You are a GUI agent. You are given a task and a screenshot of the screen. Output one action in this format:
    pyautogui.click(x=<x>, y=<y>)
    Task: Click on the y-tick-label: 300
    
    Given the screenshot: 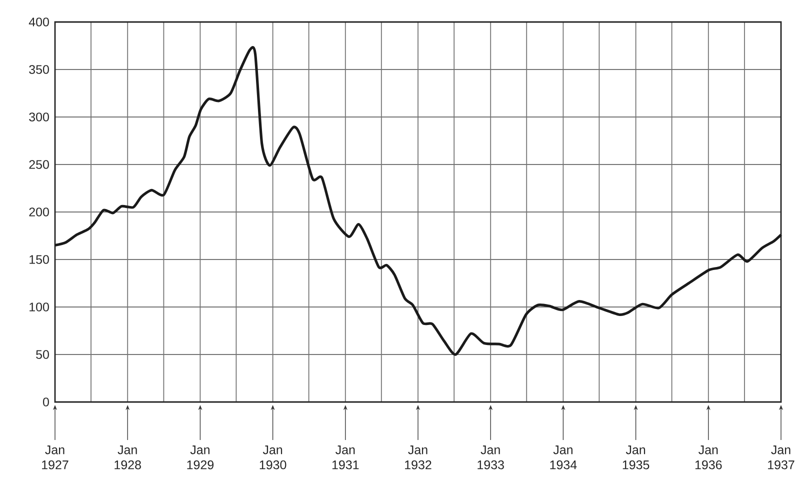 What is the action you would take?
    pyautogui.click(x=39, y=117)
    